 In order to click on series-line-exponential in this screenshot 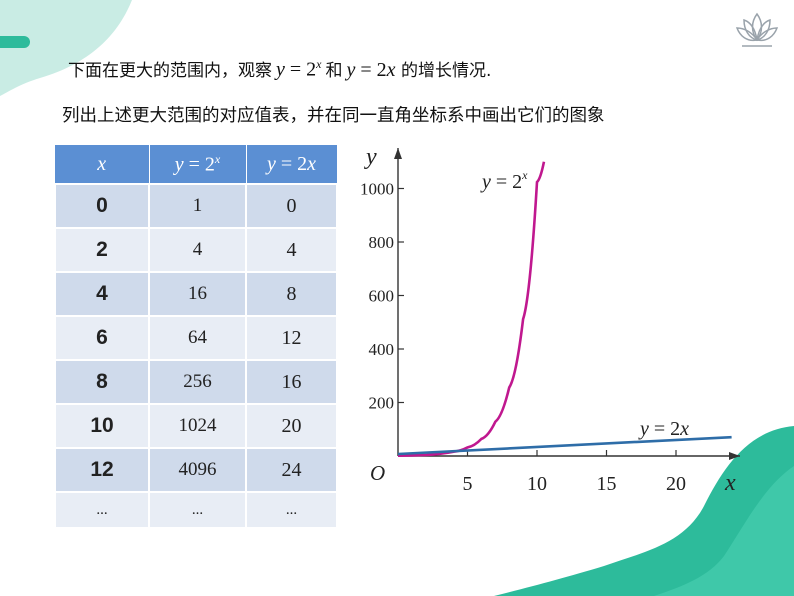, I will do `click(471, 309)`.